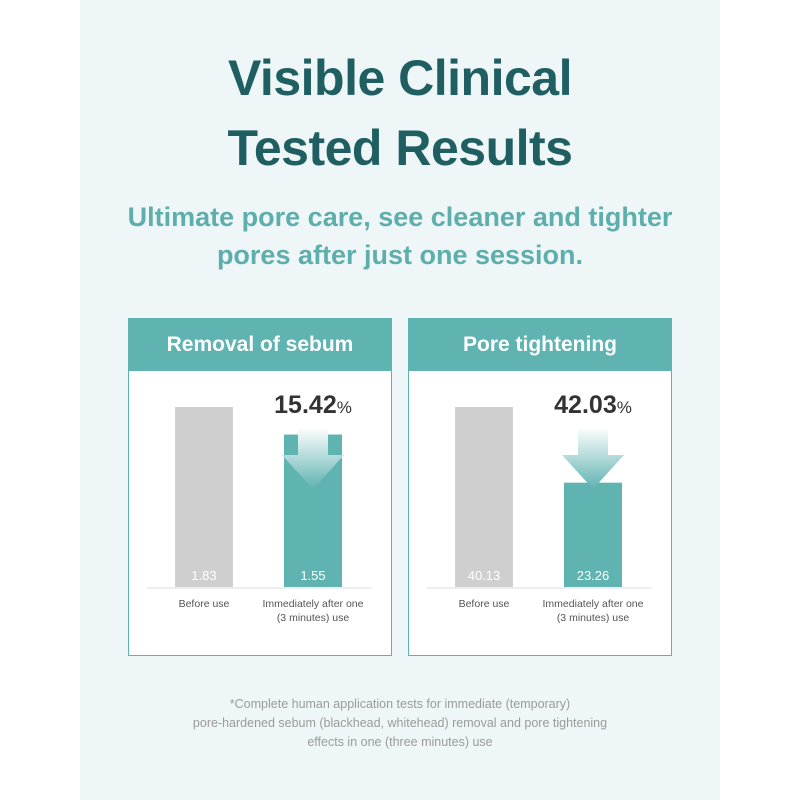 The height and width of the screenshot is (800, 800). Describe the element at coordinates (260, 345) in the screenshot. I see `card-title: Removal of sebum` at that location.